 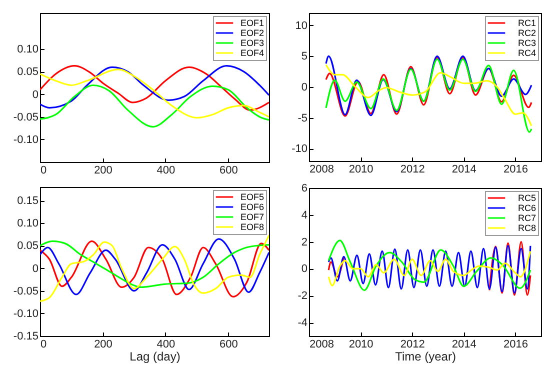 What do you see at coordinates (527, 33) in the screenshot?
I see `legend-label: RC2` at bounding box center [527, 33].